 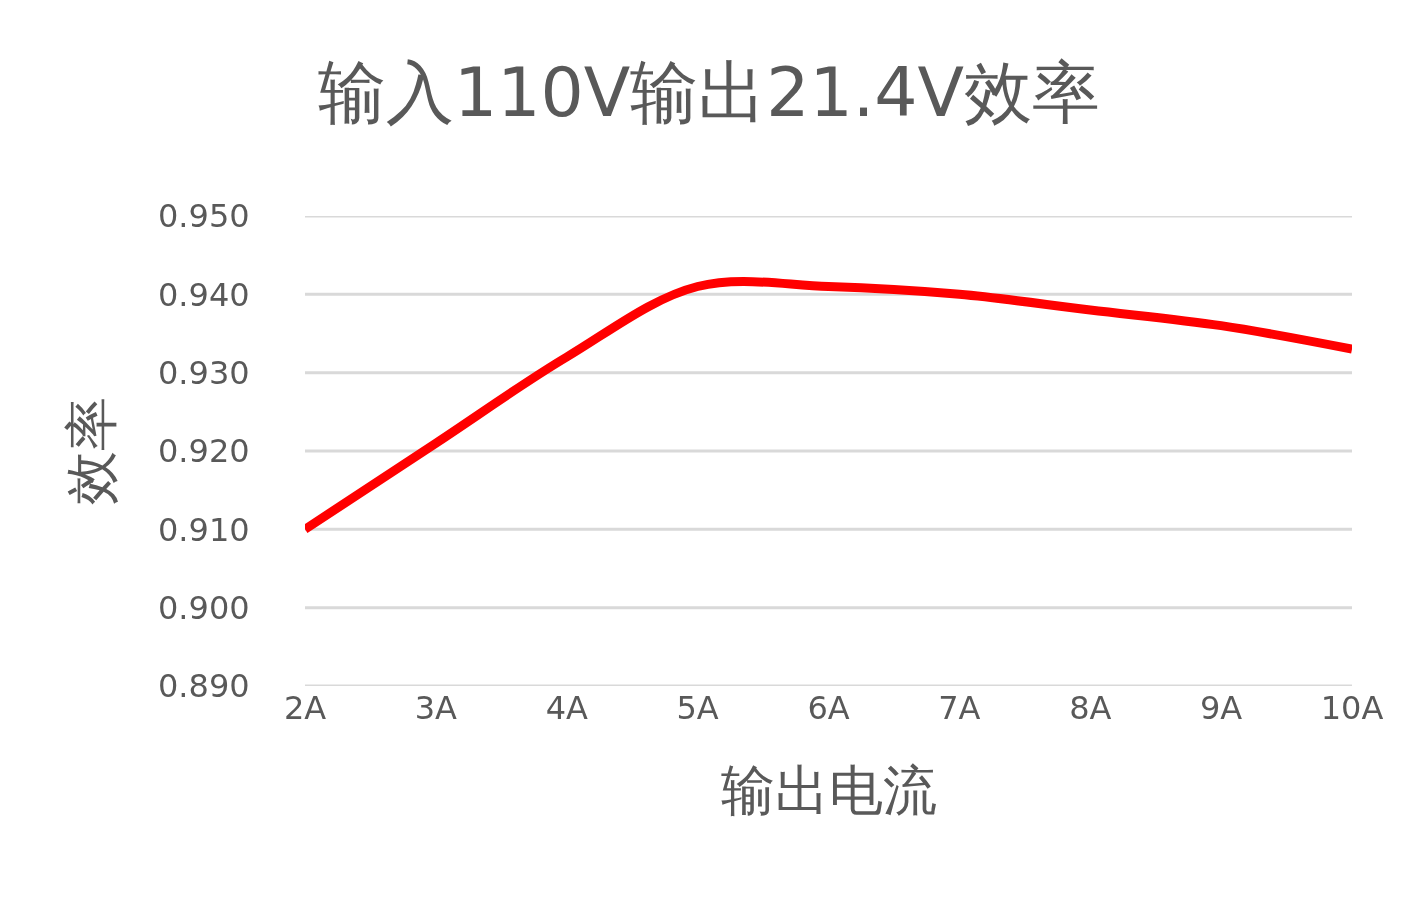 I want to click on x-axis-title: 输出电流, so click(x=828, y=791).